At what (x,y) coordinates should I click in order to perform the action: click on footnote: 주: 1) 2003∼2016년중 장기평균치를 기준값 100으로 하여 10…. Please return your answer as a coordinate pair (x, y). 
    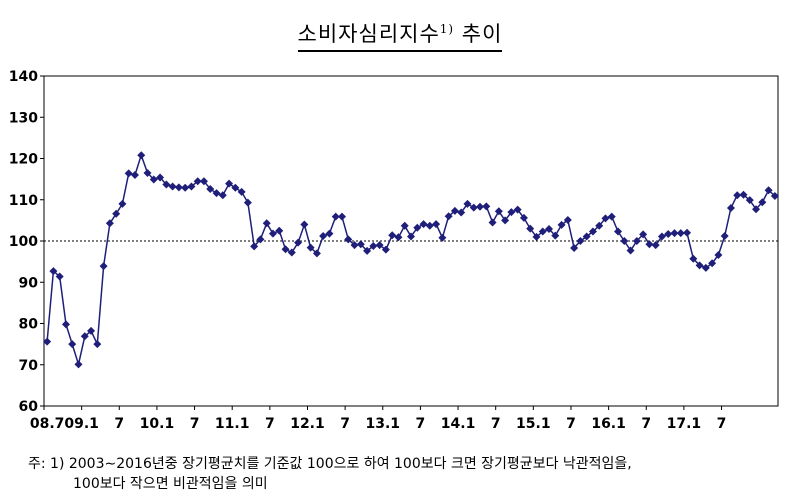
    Looking at the image, I should click on (330, 474).